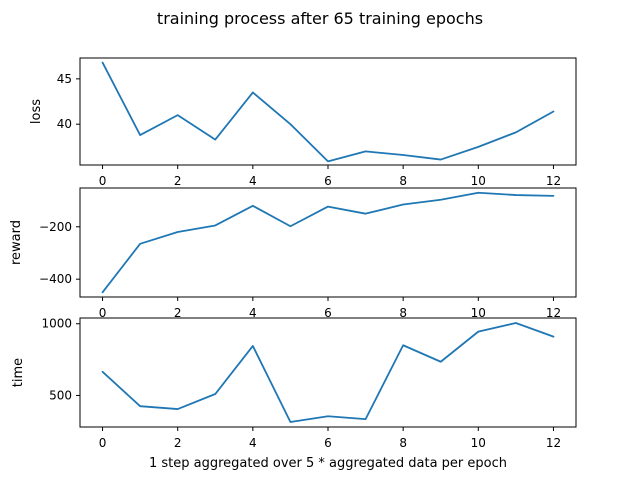  I want to click on time-xtick-label: 4, so click(253, 443).